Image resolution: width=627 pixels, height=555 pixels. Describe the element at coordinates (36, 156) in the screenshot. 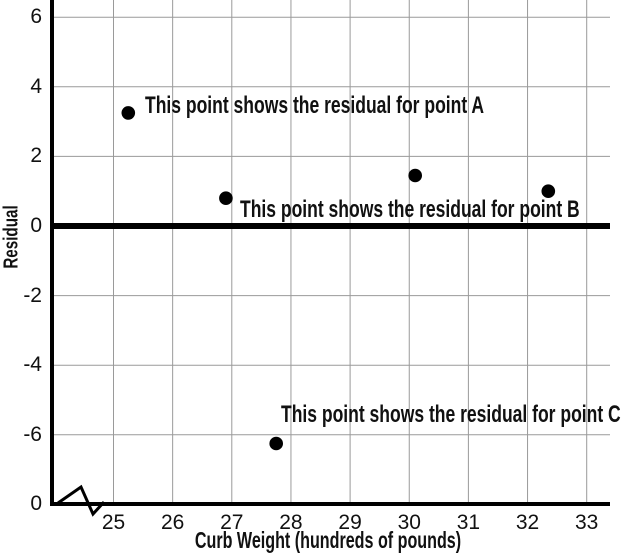

I see `y-tick-label: 2` at that location.